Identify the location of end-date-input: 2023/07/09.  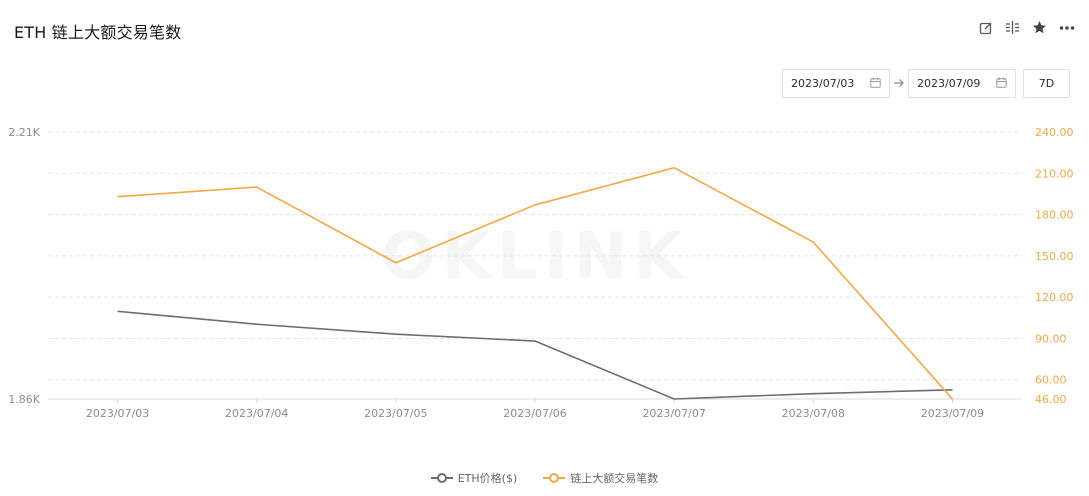
(962, 83).